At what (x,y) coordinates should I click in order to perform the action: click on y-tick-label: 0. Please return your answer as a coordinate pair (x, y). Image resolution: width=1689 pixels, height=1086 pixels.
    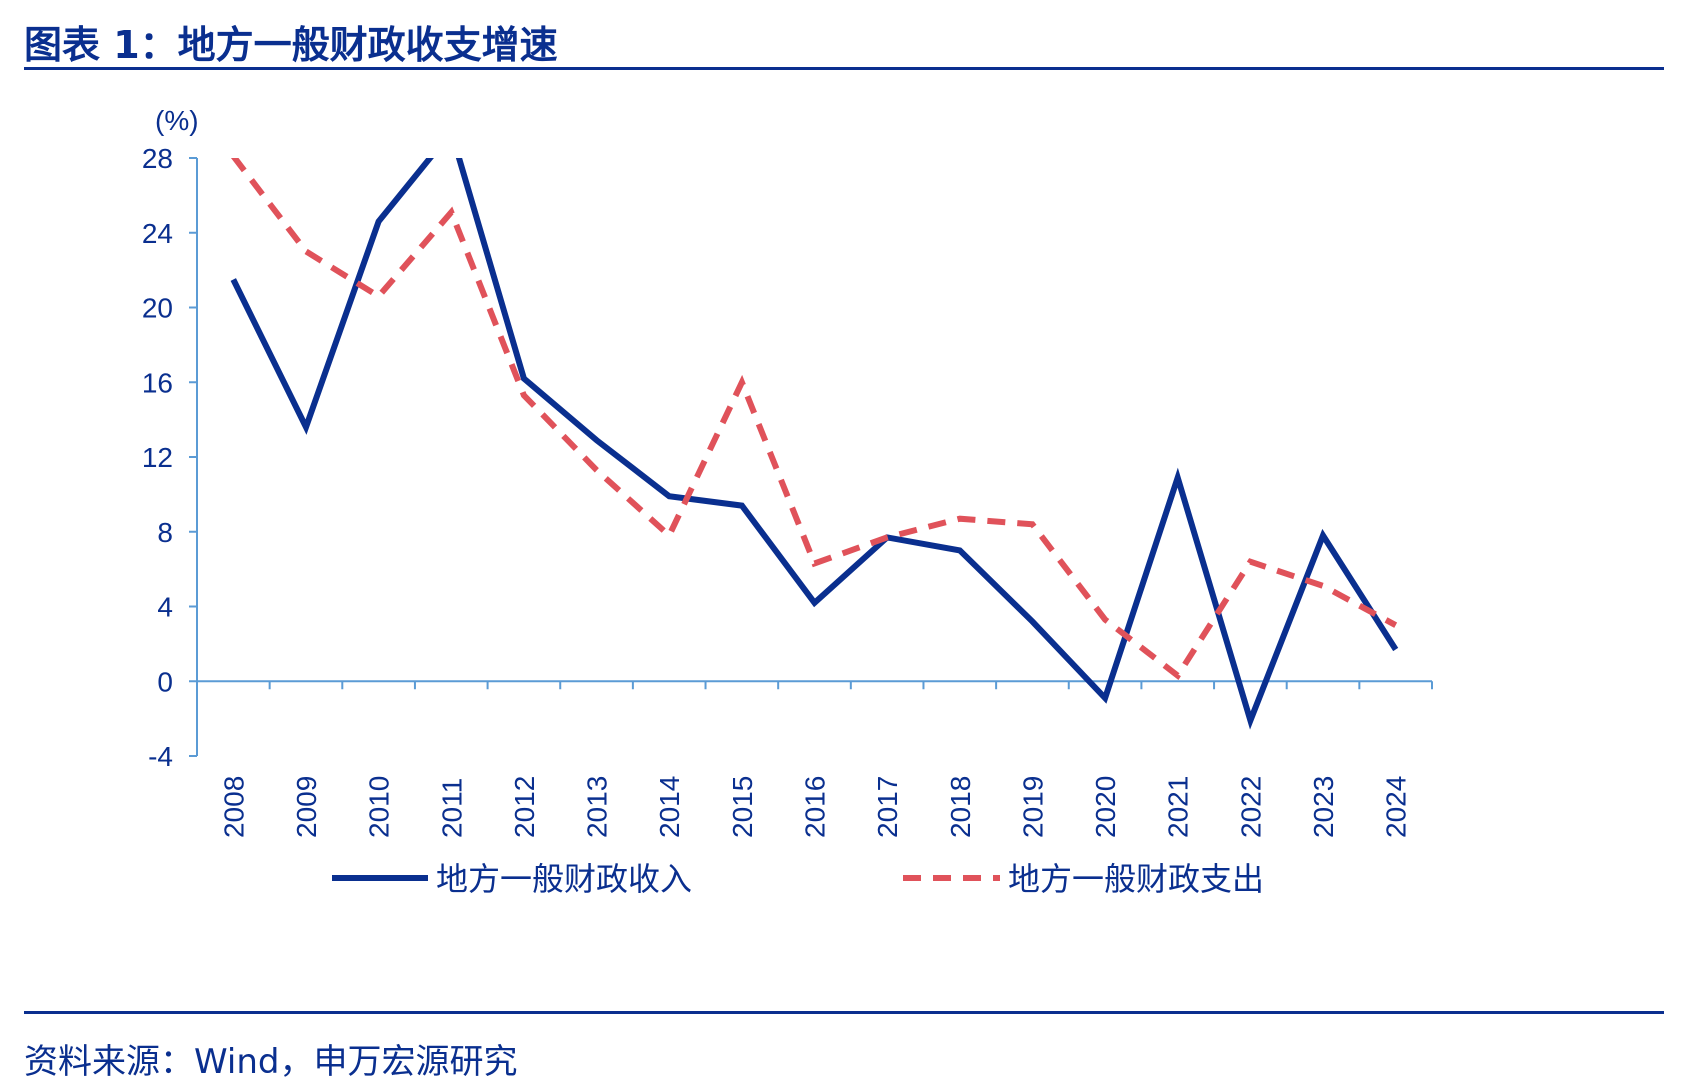
    Looking at the image, I should click on (165, 681).